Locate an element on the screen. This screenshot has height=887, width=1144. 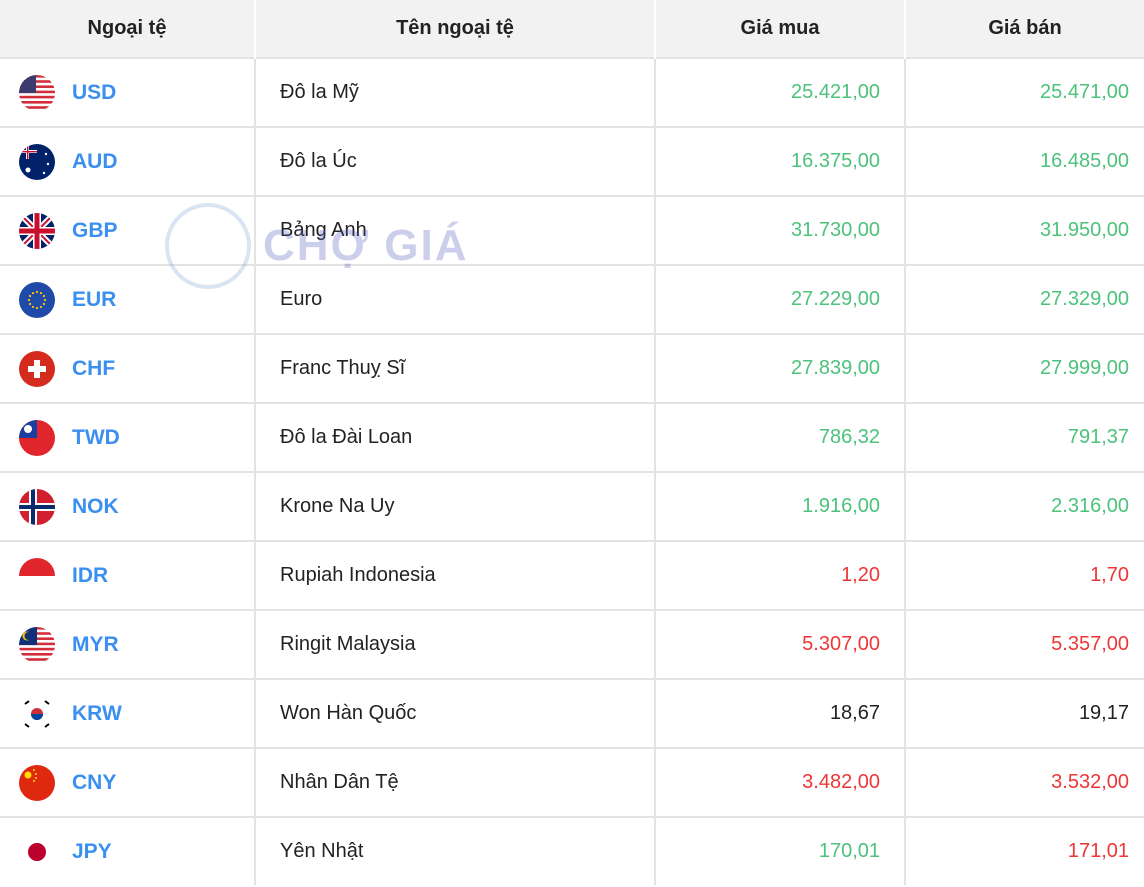
header-name: Tên ngoại tệ is located at coordinates (455, 29).